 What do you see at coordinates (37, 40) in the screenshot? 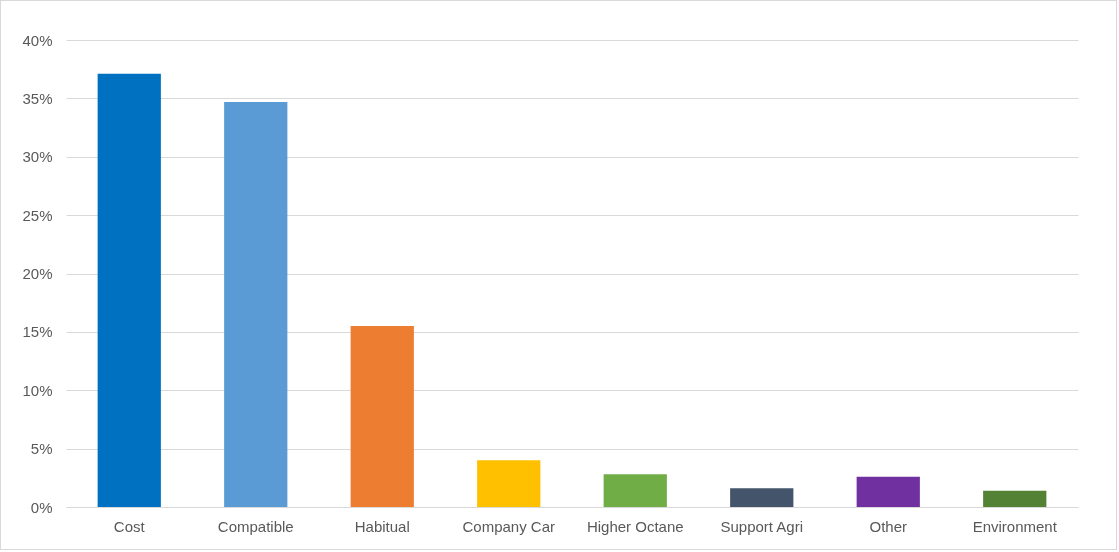
I see `y-tick-label: 40%` at bounding box center [37, 40].